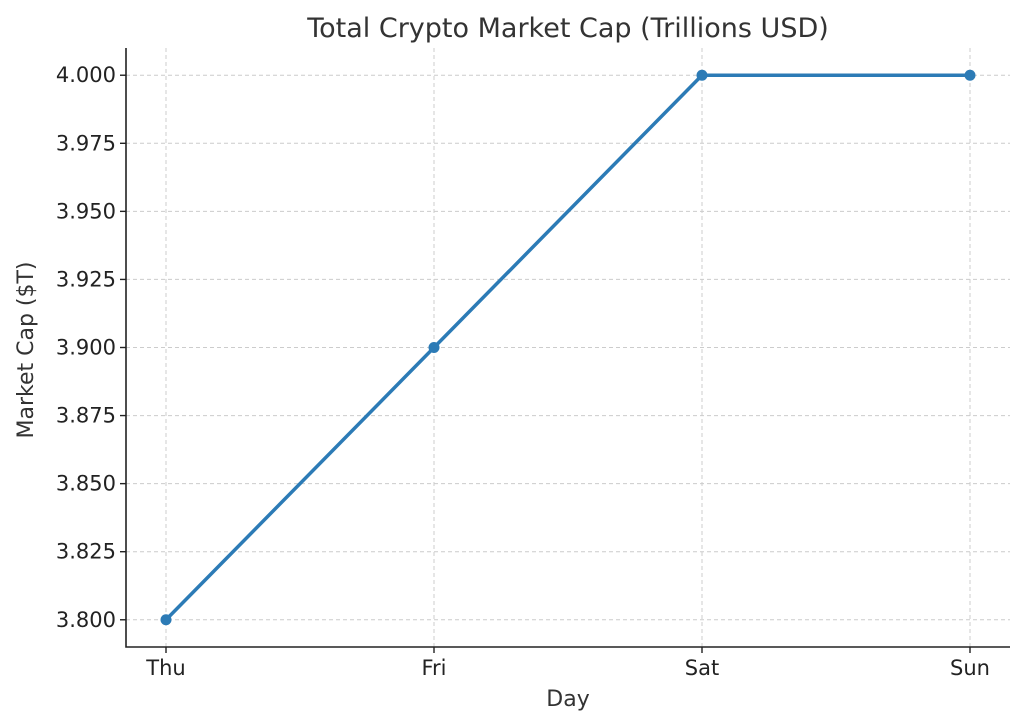 This screenshot has width=1024, height=727. What do you see at coordinates (26, 349) in the screenshot?
I see `y-axis-label: Market Cap ($T)` at bounding box center [26, 349].